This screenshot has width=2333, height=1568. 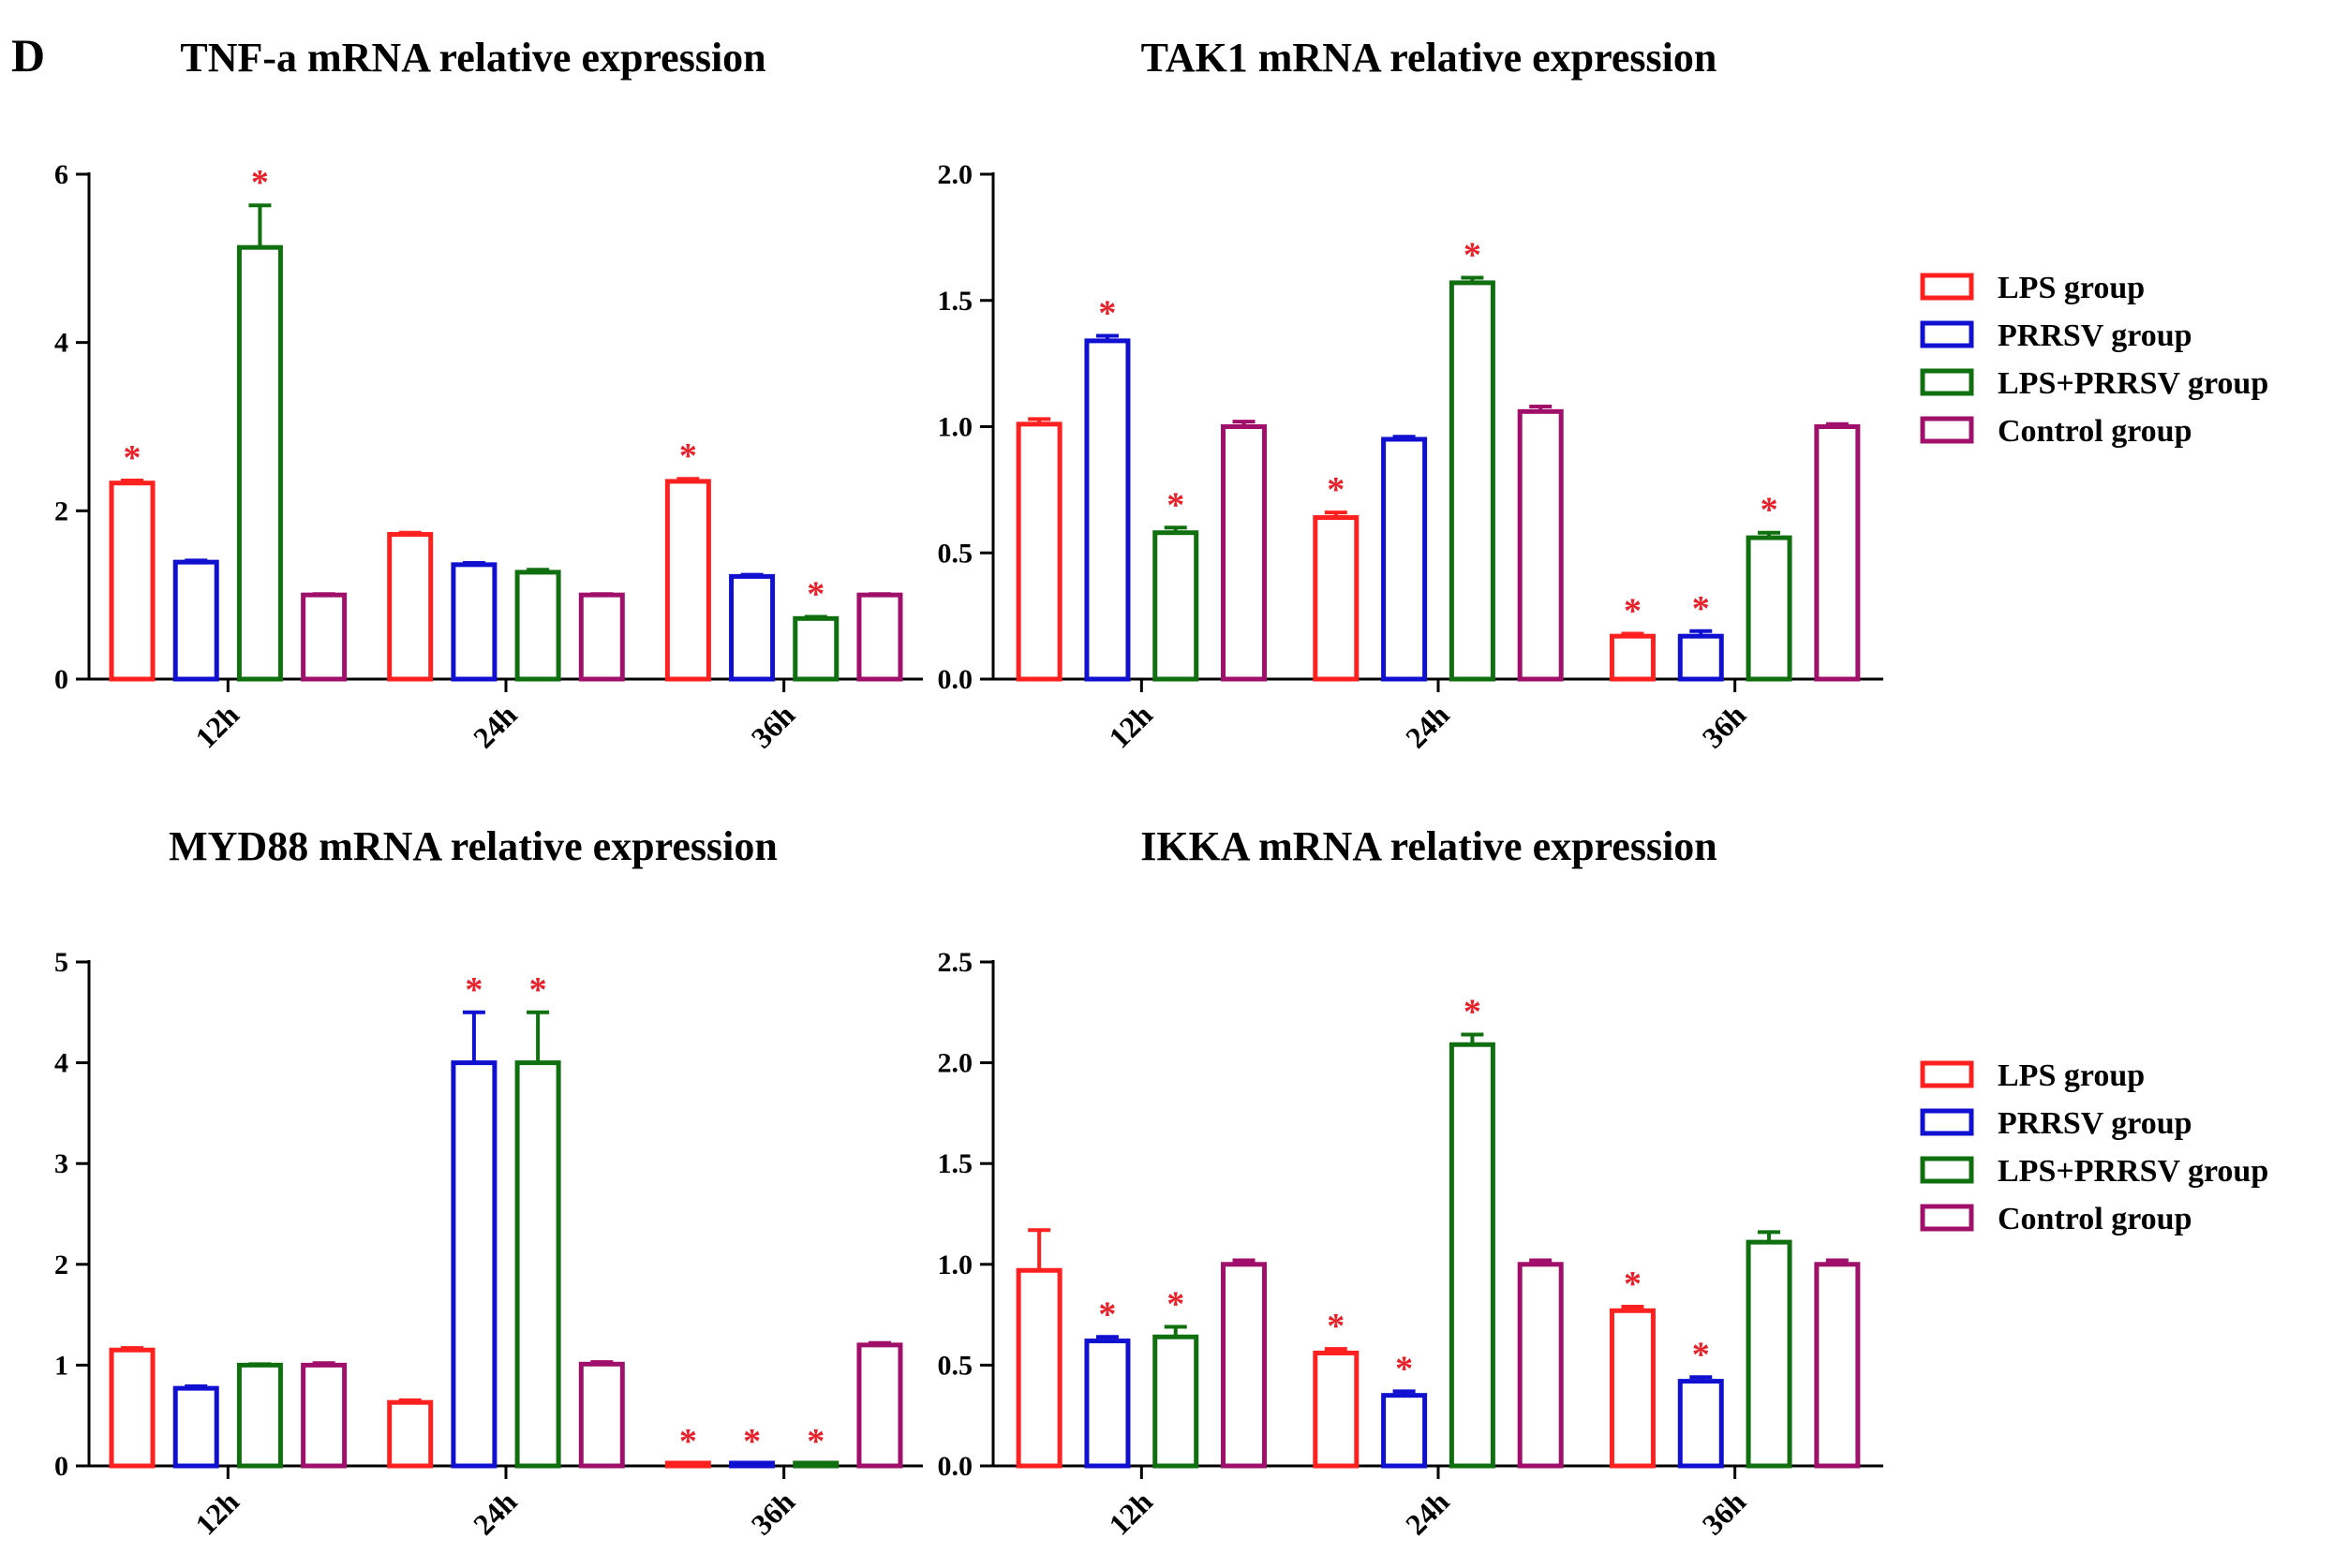 What do you see at coordinates (473, 846) in the screenshot?
I see `chart-title: MYD88 mRNA relative expression` at bounding box center [473, 846].